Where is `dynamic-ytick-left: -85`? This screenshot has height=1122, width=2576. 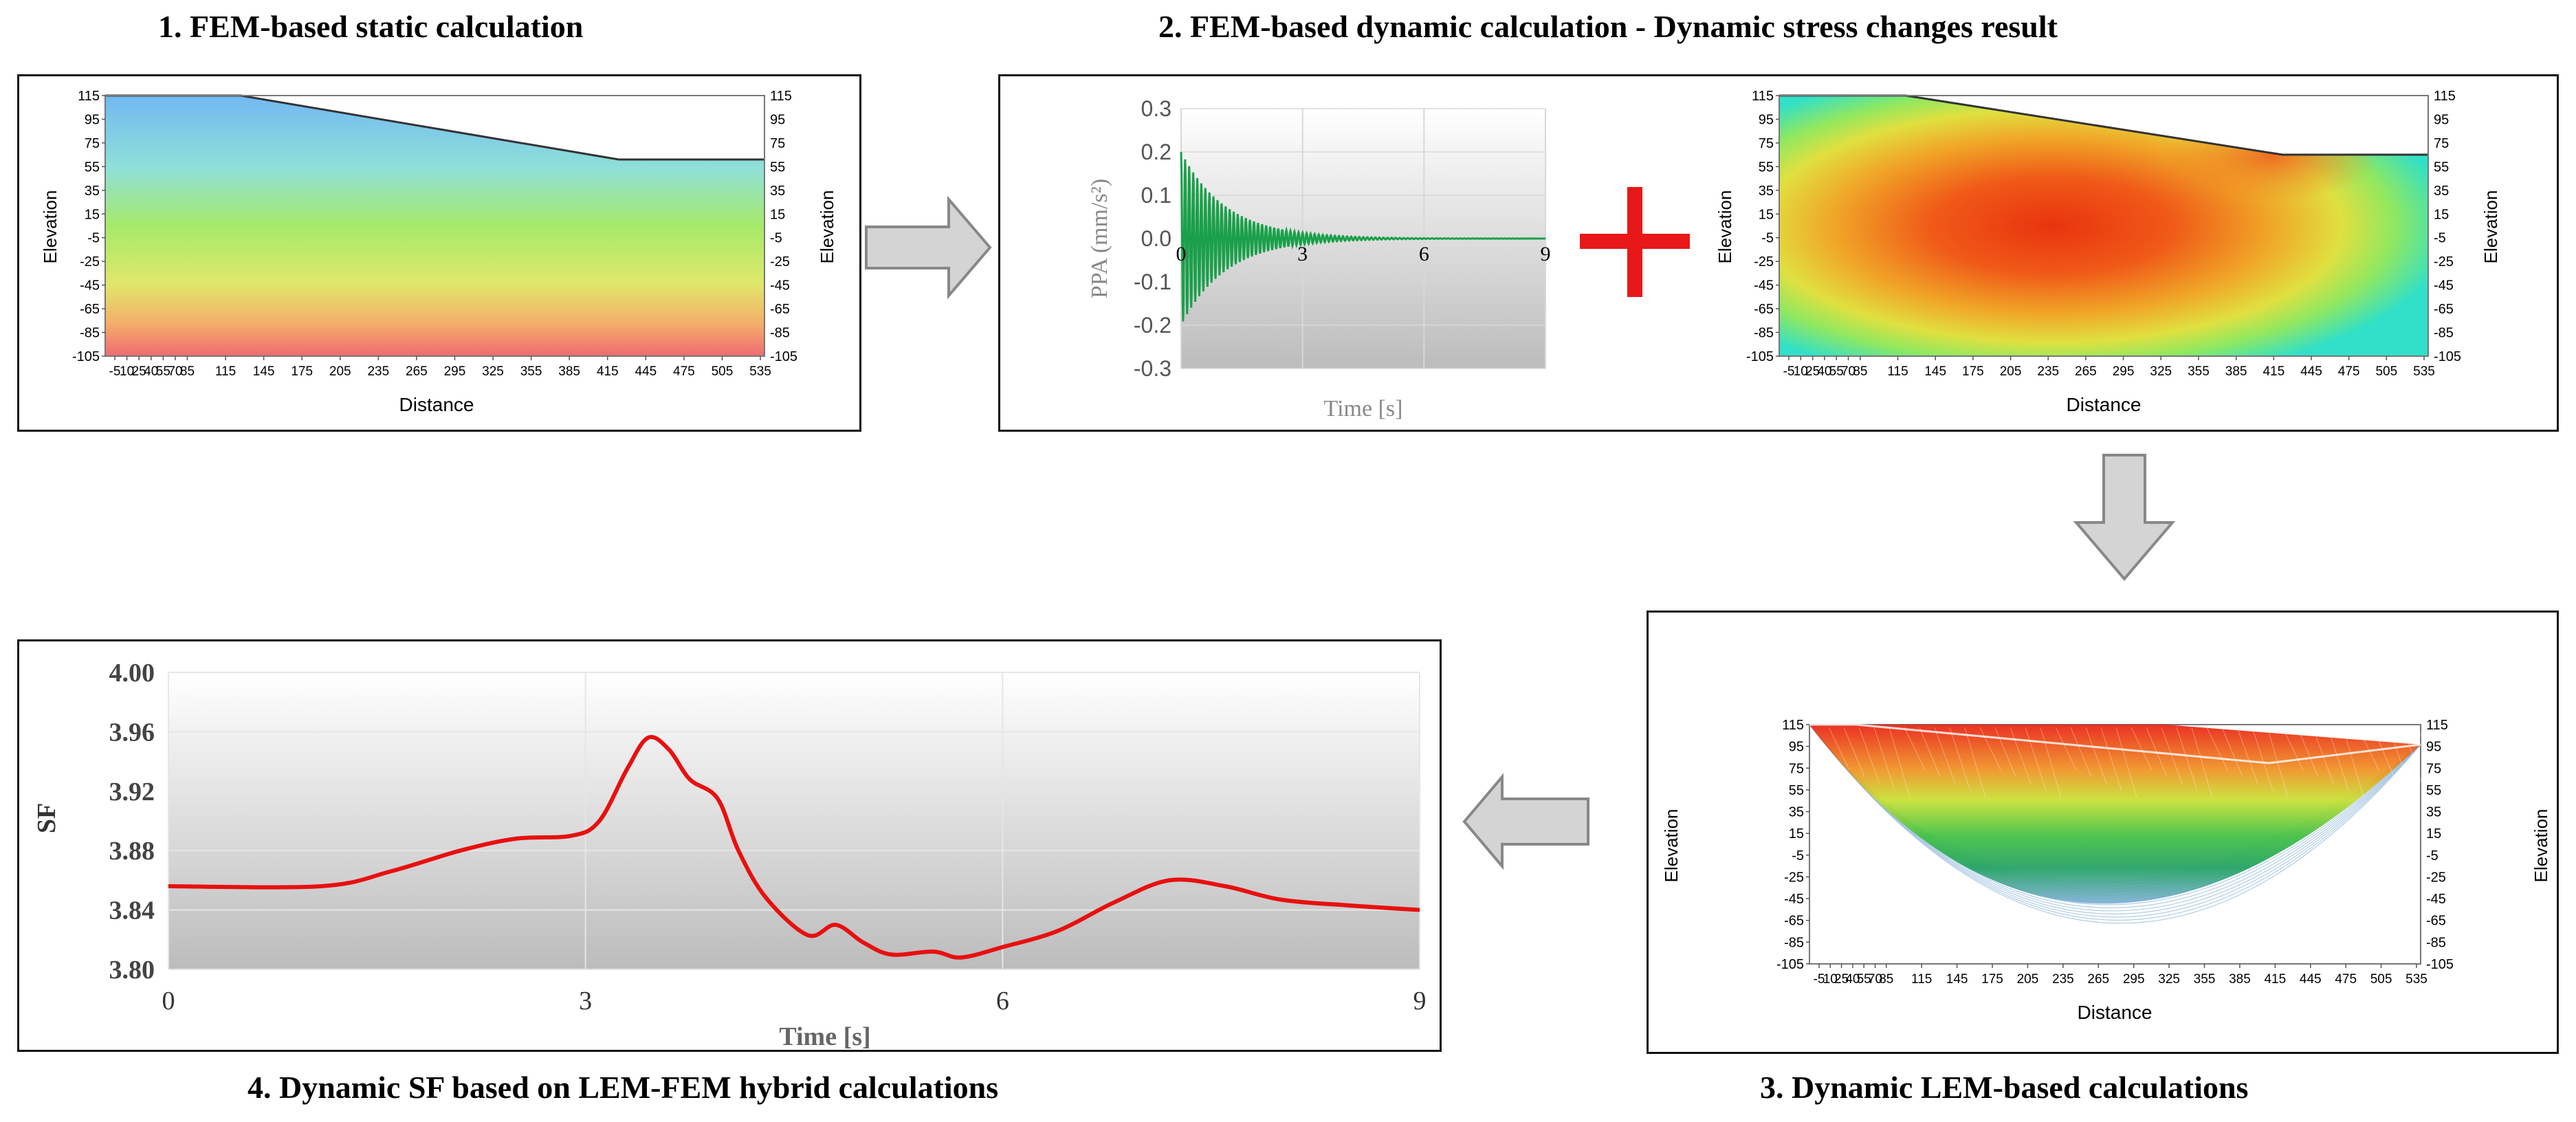
dynamic-ytick-left: -85 is located at coordinates (1764, 333).